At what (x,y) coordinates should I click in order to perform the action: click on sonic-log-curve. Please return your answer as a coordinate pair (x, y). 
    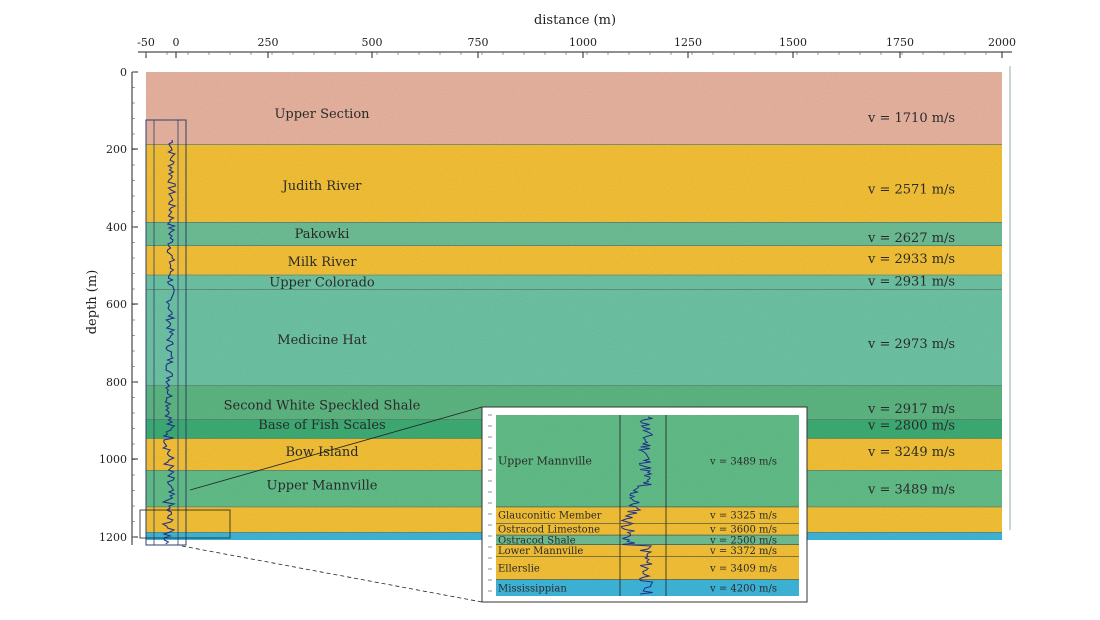
    Looking at the image, I should click on (169, 342).